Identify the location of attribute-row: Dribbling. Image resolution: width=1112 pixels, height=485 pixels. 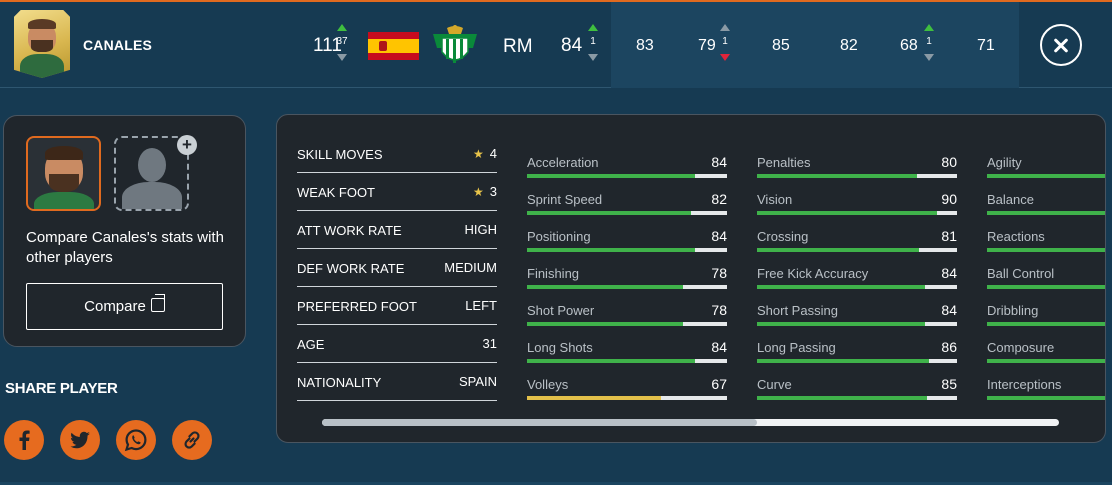
(1046, 311).